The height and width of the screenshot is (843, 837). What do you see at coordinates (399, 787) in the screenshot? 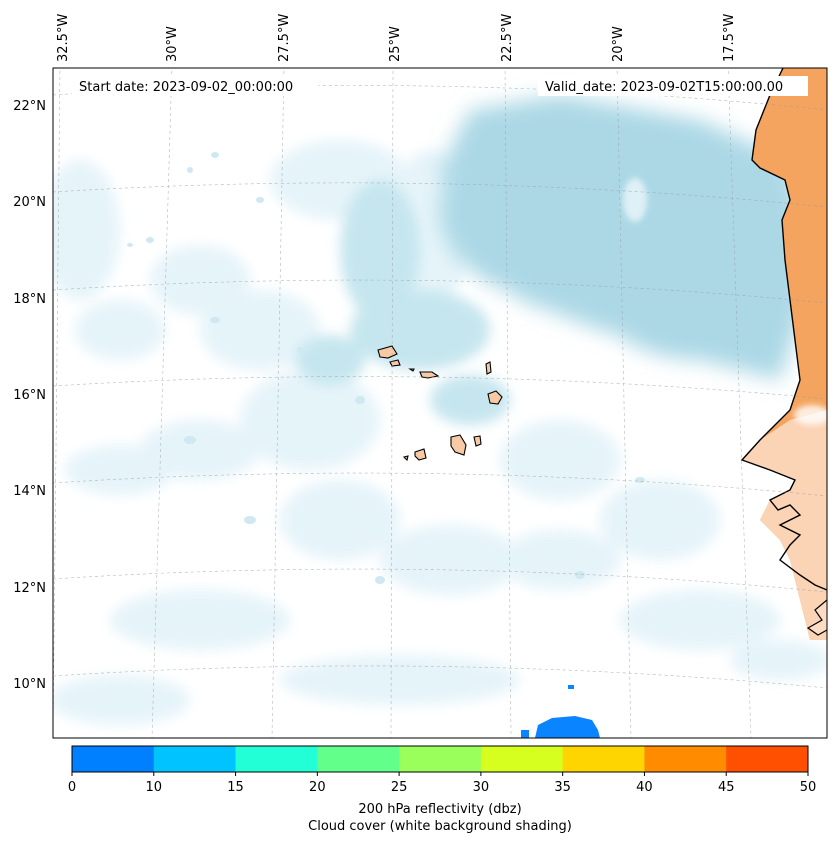
I see `colorbar-tick-label: 25` at bounding box center [399, 787].